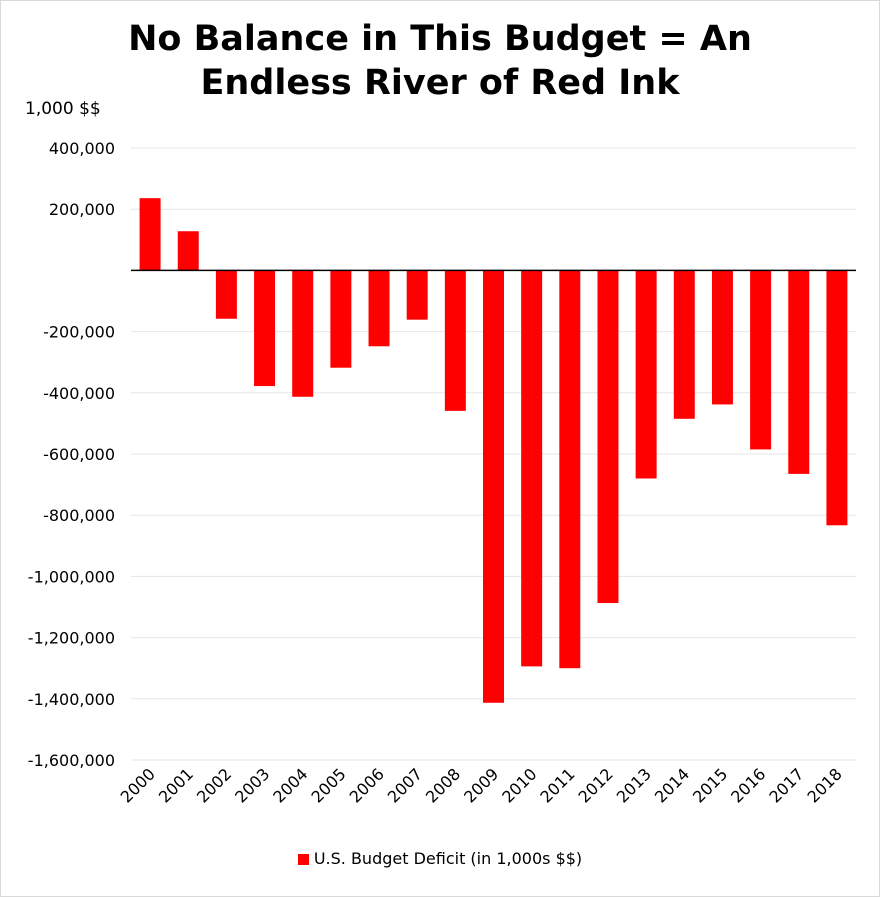 This screenshot has height=897, width=880. Describe the element at coordinates (79, 515) in the screenshot. I see `y-tick-label: -800,000` at that location.